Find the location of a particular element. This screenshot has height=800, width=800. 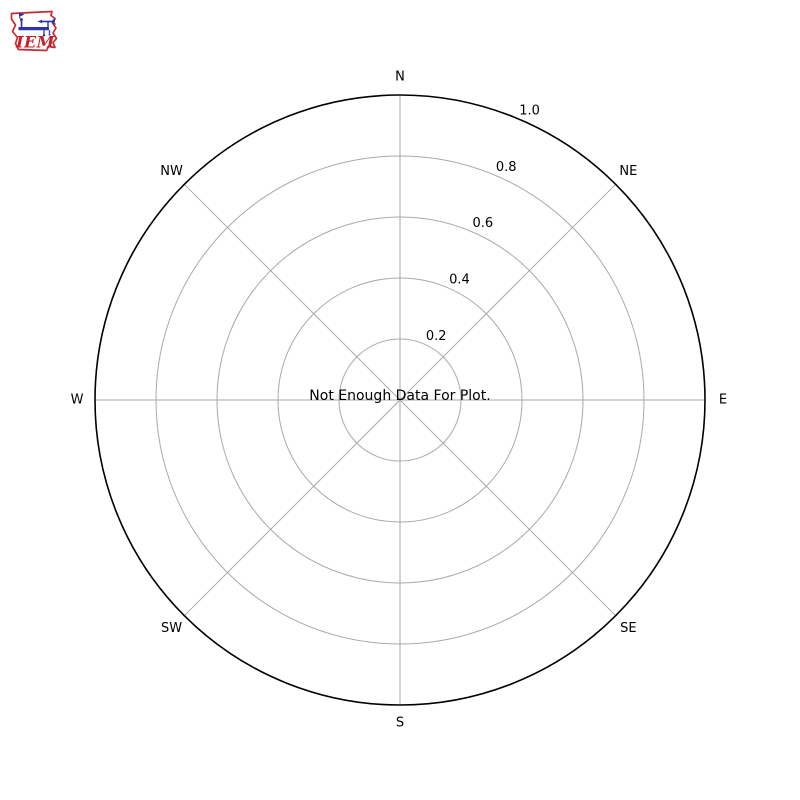

radial-tick-label: 0.2 is located at coordinates (436, 336).